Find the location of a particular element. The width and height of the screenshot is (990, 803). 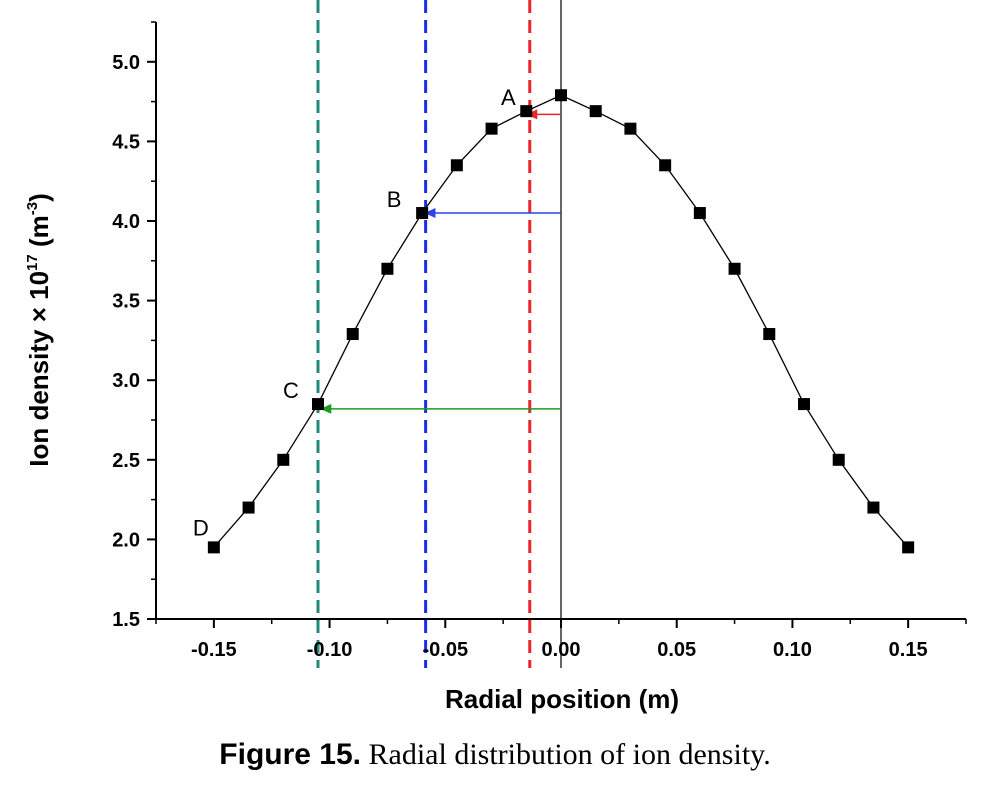

y-axis-title-exponent: 17 is located at coordinates (32, 262).